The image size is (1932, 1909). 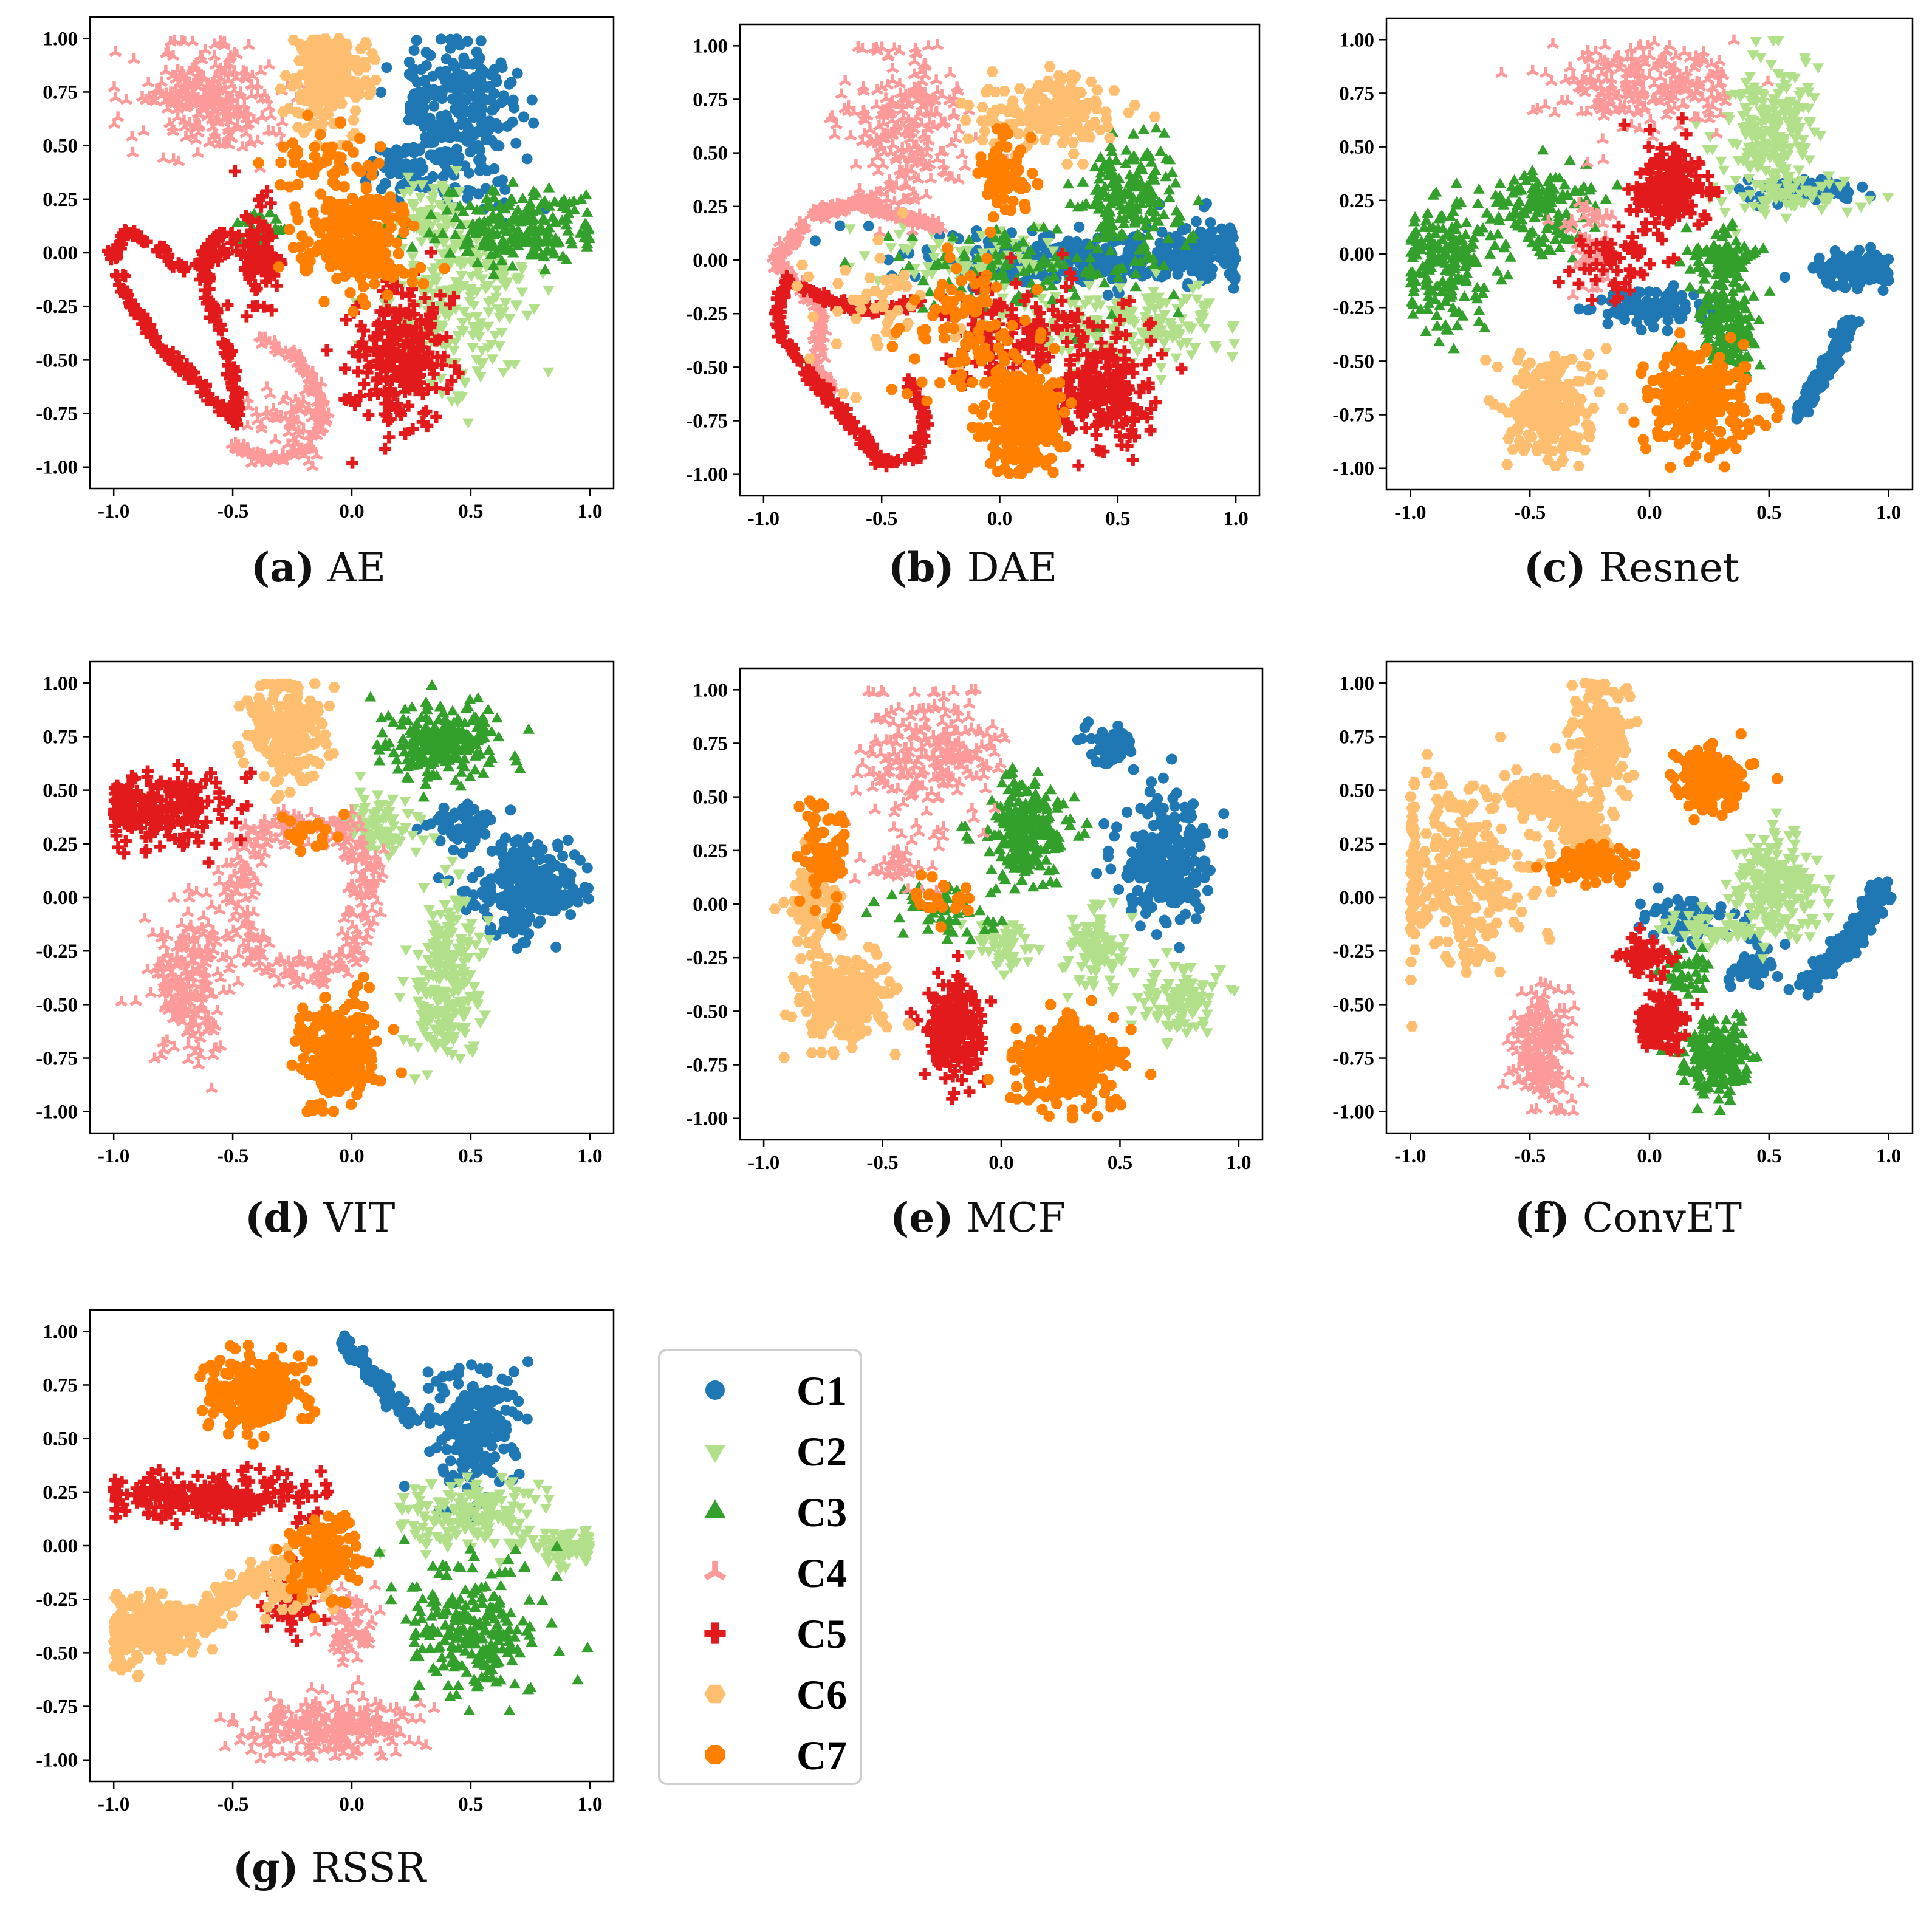 What do you see at coordinates (57, 468) in the screenshot?
I see `y-tick-label: -1.00` at bounding box center [57, 468].